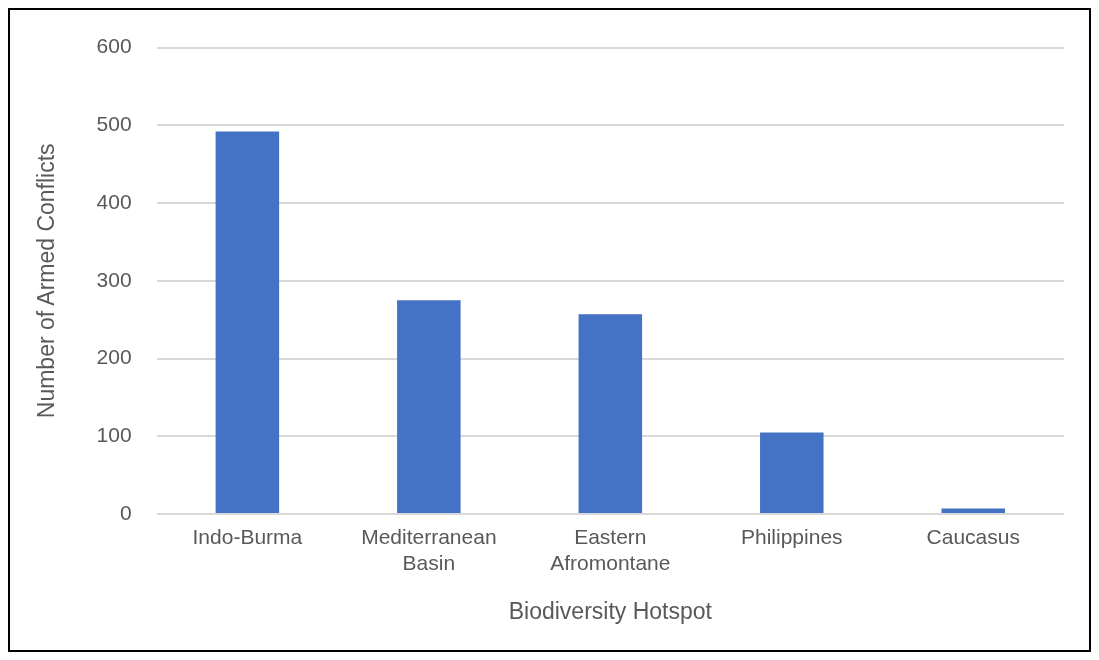 The height and width of the screenshot is (660, 1099). I want to click on x-tick-label: Philippines, so click(792, 537).